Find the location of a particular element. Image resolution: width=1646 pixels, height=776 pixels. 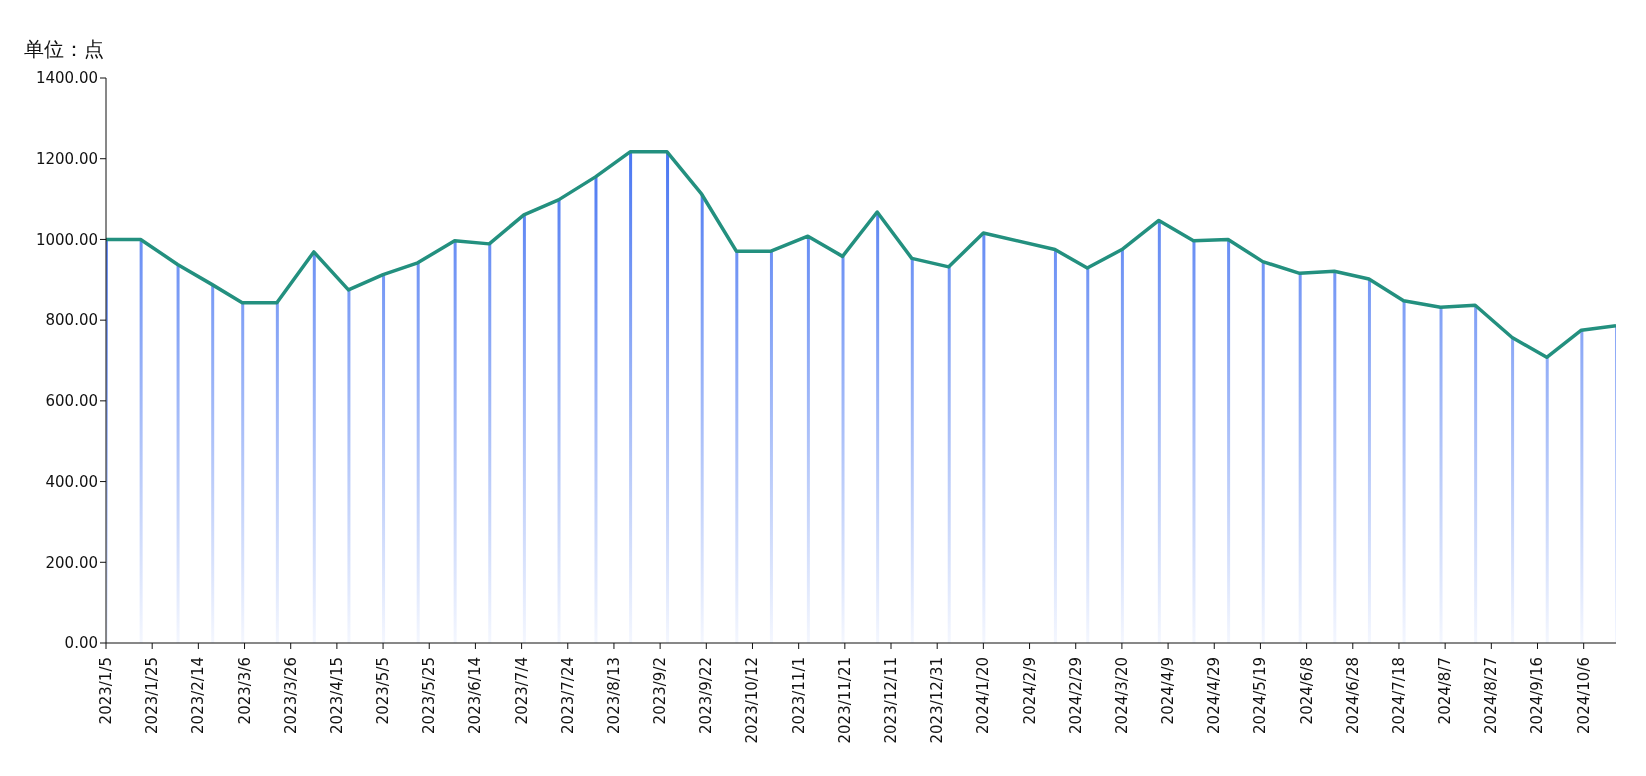

y-tick-label: 1200.00 is located at coordinates (66, 159).